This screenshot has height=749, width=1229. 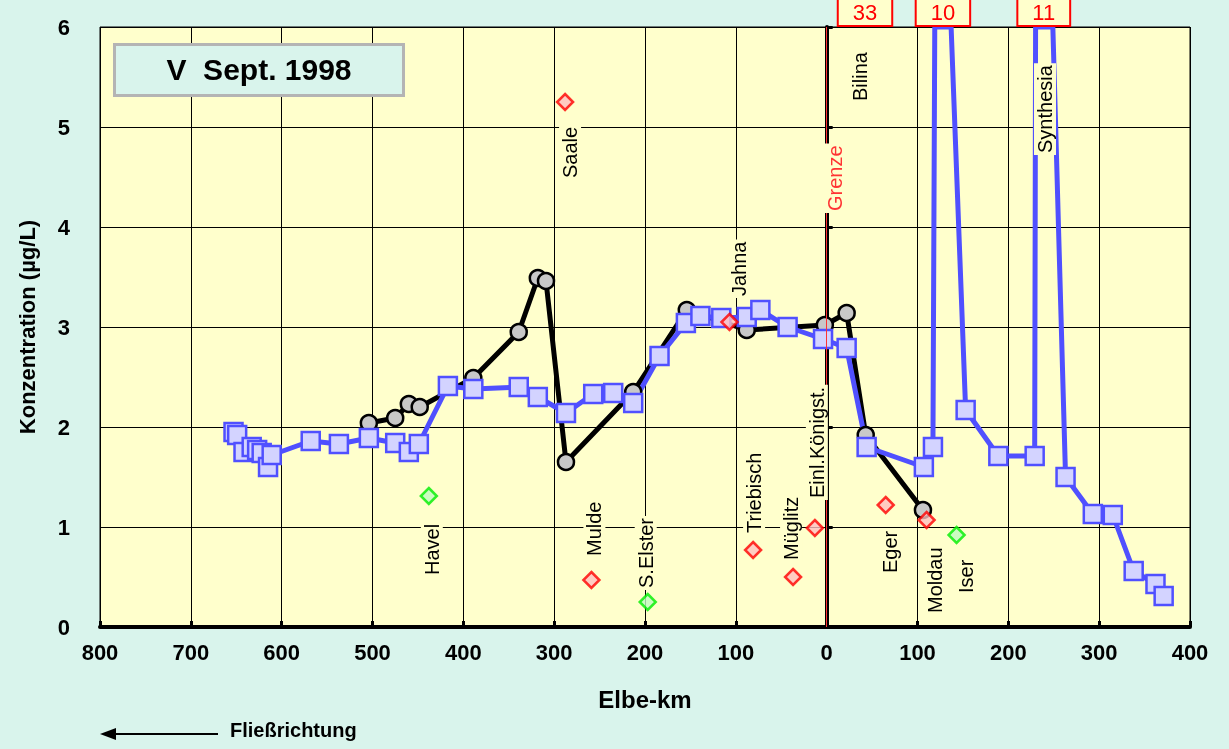 What do you see at coordinates (63, 627) in the screenshot?
I see `y-tick-label: 0` at bounding box center [63, 627].